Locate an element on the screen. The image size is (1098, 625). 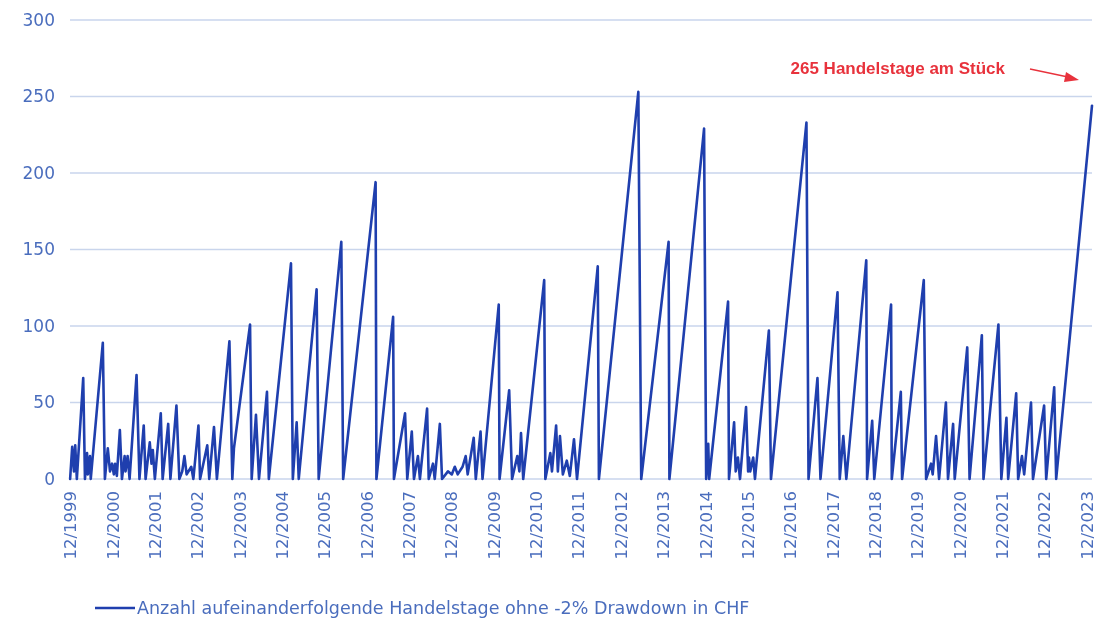
x-tick-label: 12/2022 is located at coordinates (1045, 525).